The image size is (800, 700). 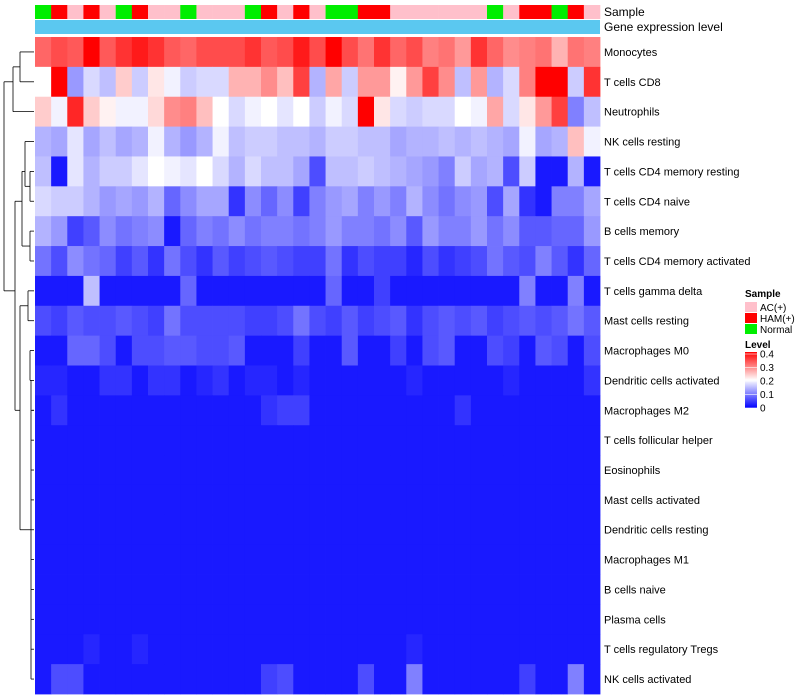 What do you see at coordinates (751, 307) in the screenshot?
I see `legend-swatch` at bounding box center [751, 307].